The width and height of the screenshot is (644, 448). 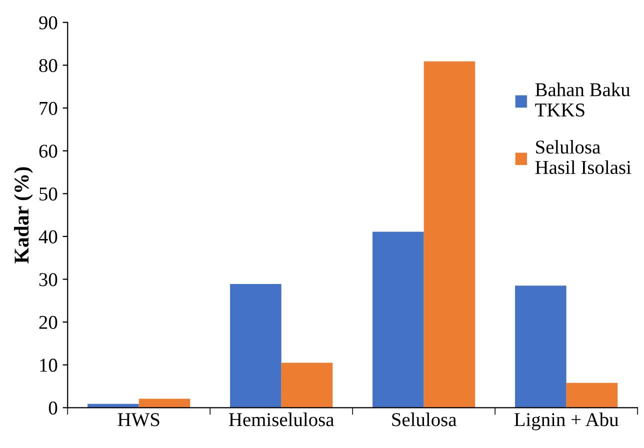 What do you see at coordinates (48, 151) in the screenshot?
I see `y-tick-label: 60` at bounding box center [48, 151].